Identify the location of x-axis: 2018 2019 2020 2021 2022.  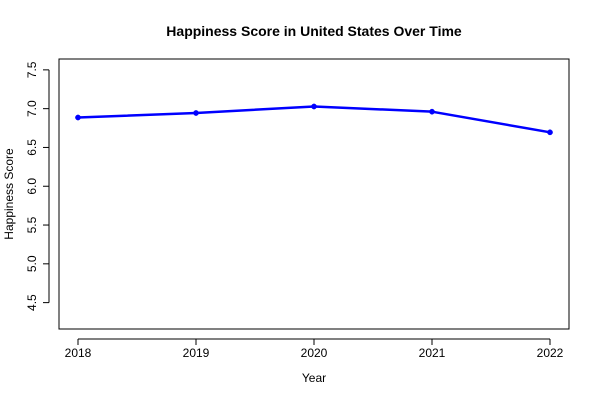
(314, 349).